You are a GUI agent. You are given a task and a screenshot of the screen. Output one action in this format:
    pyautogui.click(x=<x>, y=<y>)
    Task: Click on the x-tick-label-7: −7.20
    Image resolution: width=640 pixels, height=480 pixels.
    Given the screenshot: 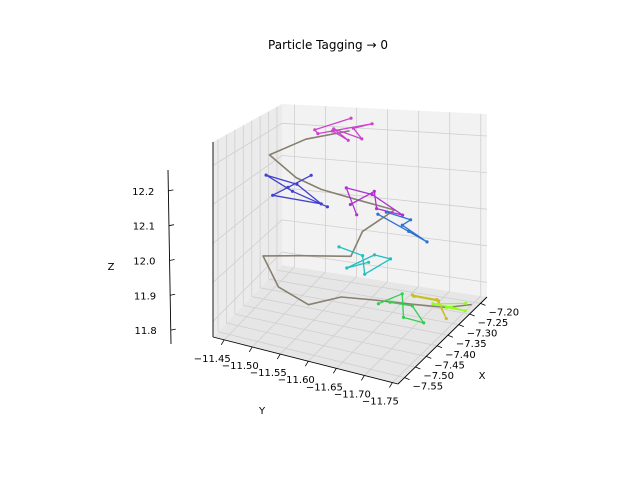 What is the action you would take?
    pyautogui.click(x=503, y=312)
    